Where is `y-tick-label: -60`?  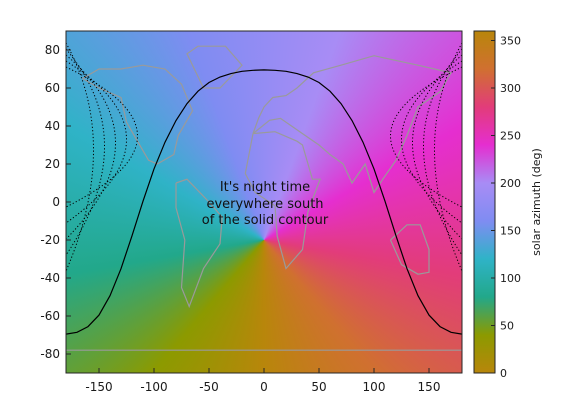
y-tick-label: -60 is located at coordinates (50, 316).